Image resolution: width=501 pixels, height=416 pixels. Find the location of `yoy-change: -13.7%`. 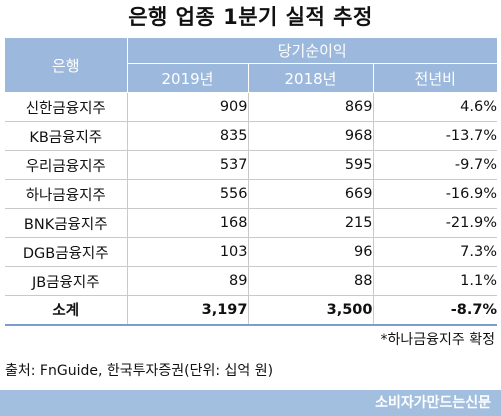

yoy-change: -13.7% is located at coordinates (435, 136).